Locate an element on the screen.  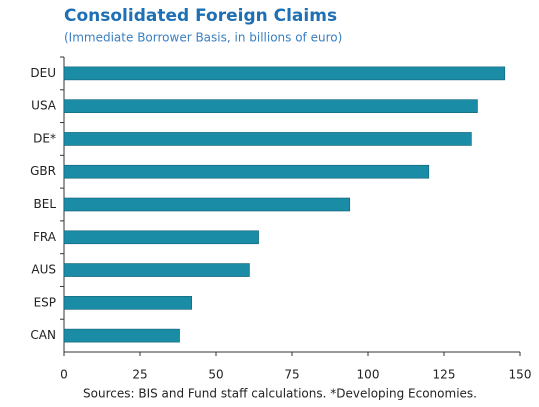
x-tick-label: 100 is located at coordinates (368, 375).